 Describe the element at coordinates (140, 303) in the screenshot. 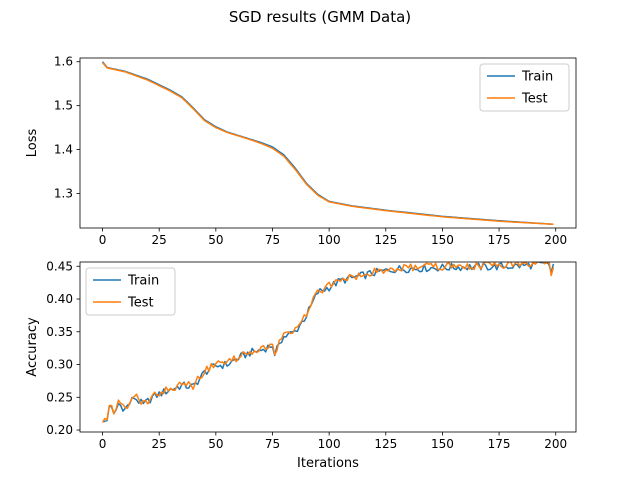

I see `accuracy-legend-label-test: Test` at that location.